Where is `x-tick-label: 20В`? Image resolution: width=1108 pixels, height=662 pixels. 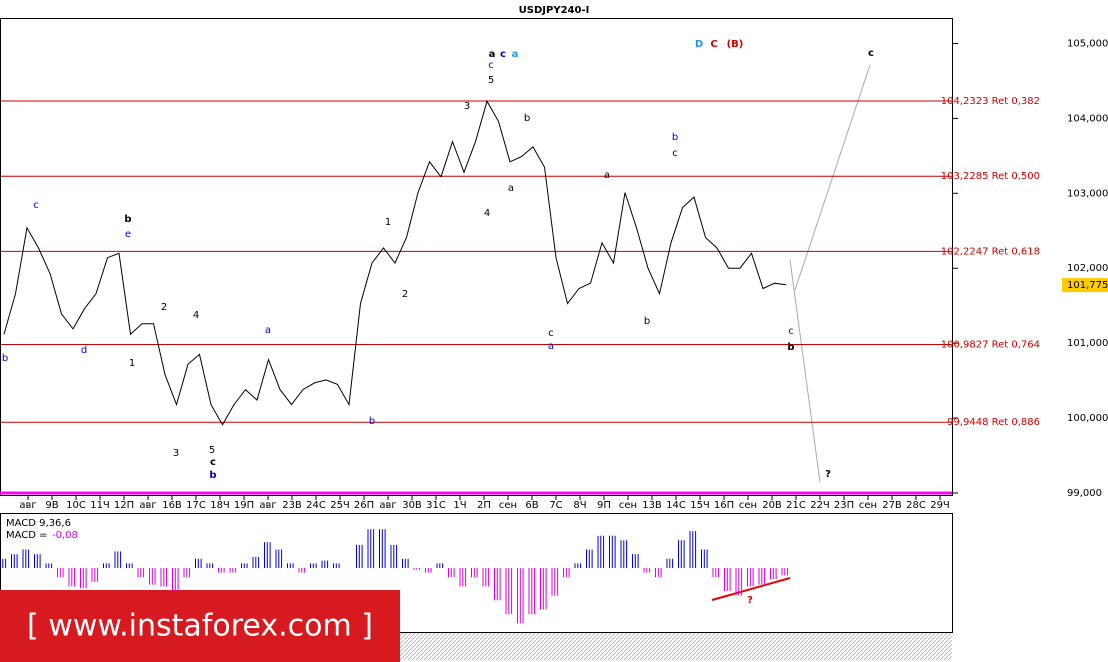
x-tick-label: 20В is located at coordinates (772, 505).